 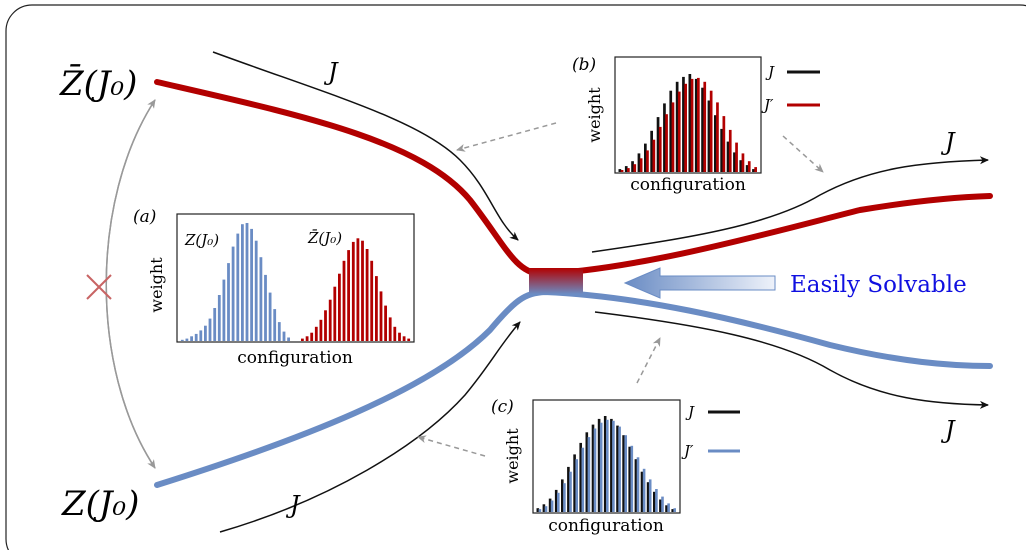 I want to click on panel-b-xlabel: configuration, so click(x=688, y=185).